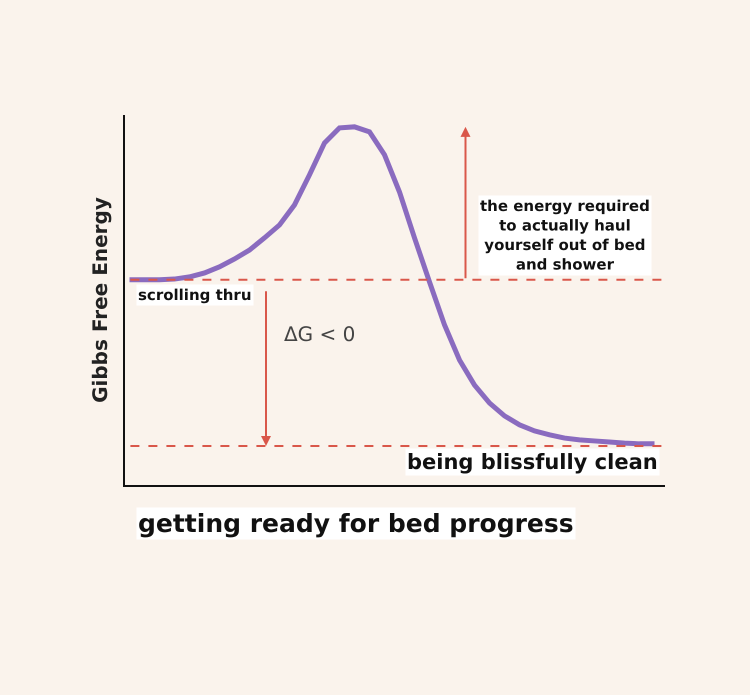 This screenshot has height=695, width=750. I want to click on x-axis-title: getting ready for bed progress, so click(356, 523).